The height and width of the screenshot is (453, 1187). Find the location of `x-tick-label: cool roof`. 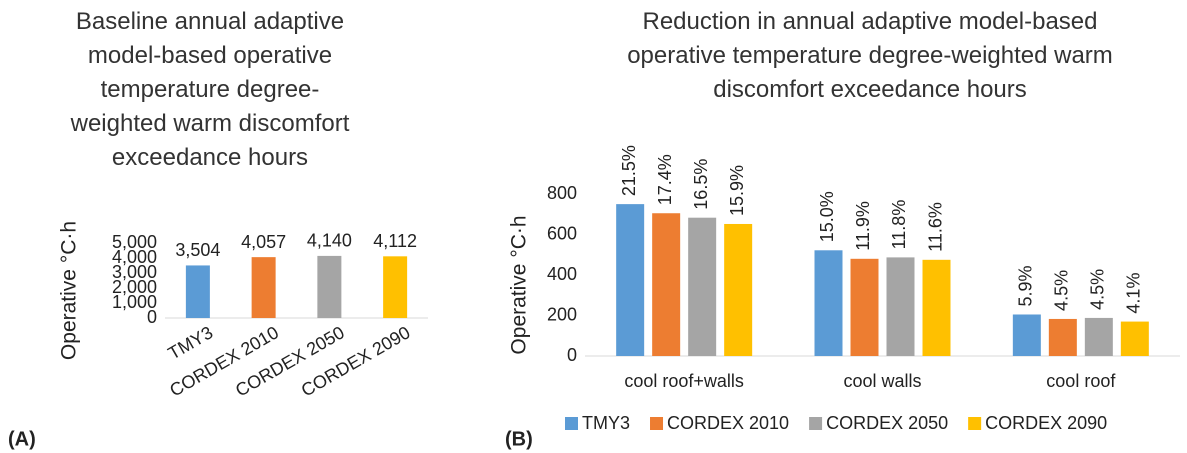

x-tick-label: cool roof is located at coordinates (1081, 381).